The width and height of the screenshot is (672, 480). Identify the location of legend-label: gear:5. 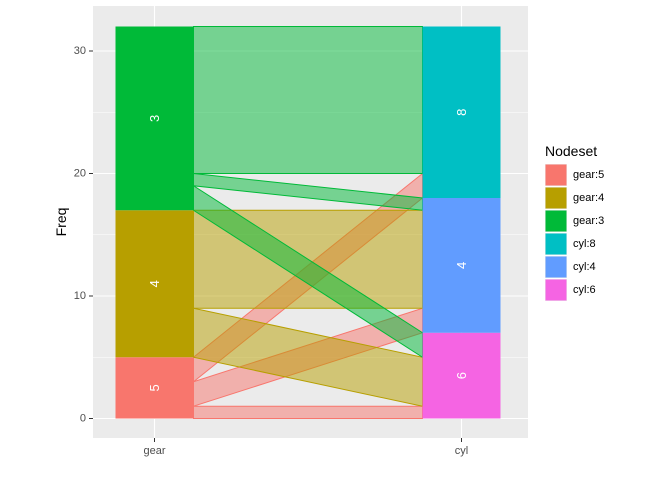
(588, 175).